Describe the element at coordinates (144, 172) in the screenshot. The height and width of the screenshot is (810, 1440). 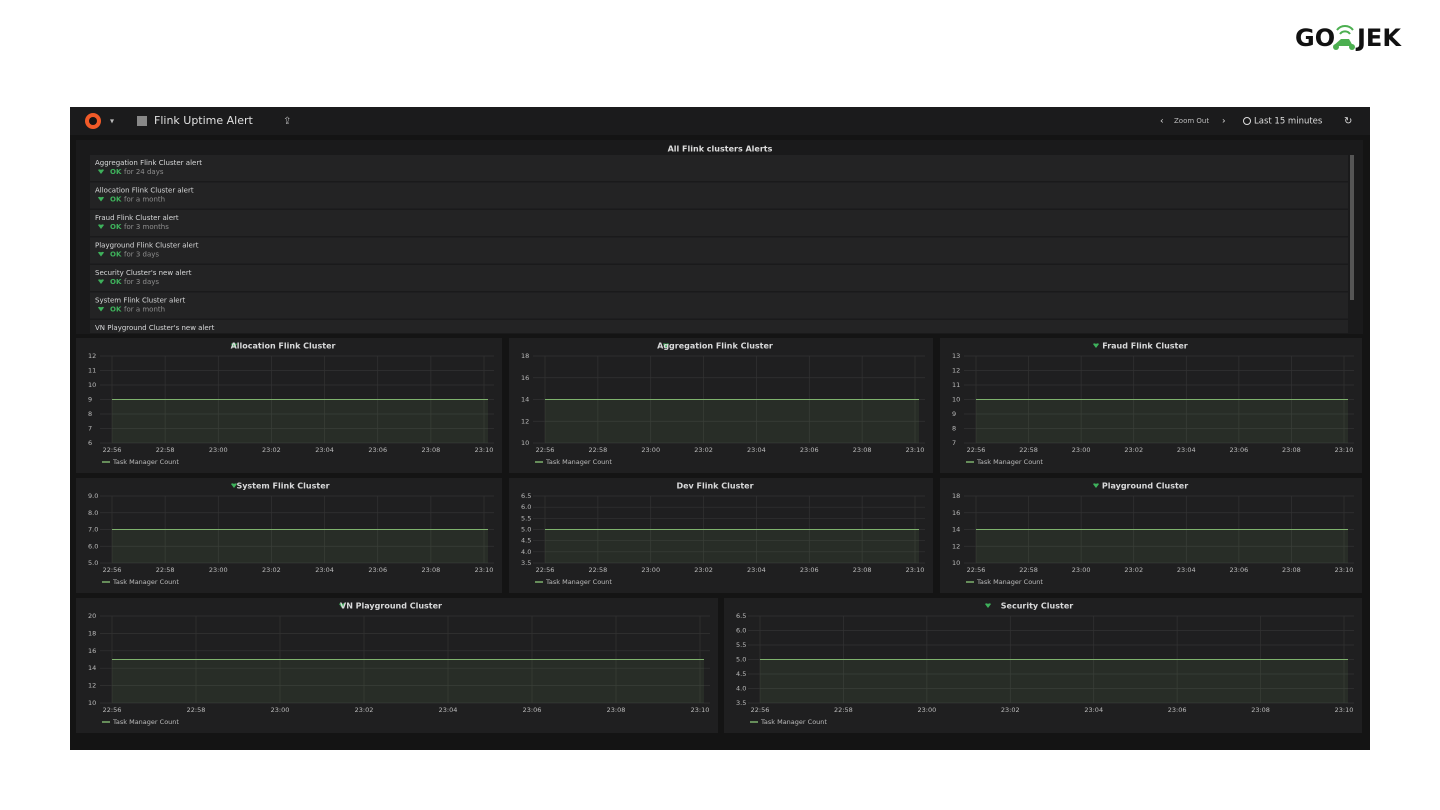
I see `alert-since: for 24 days` at that location.